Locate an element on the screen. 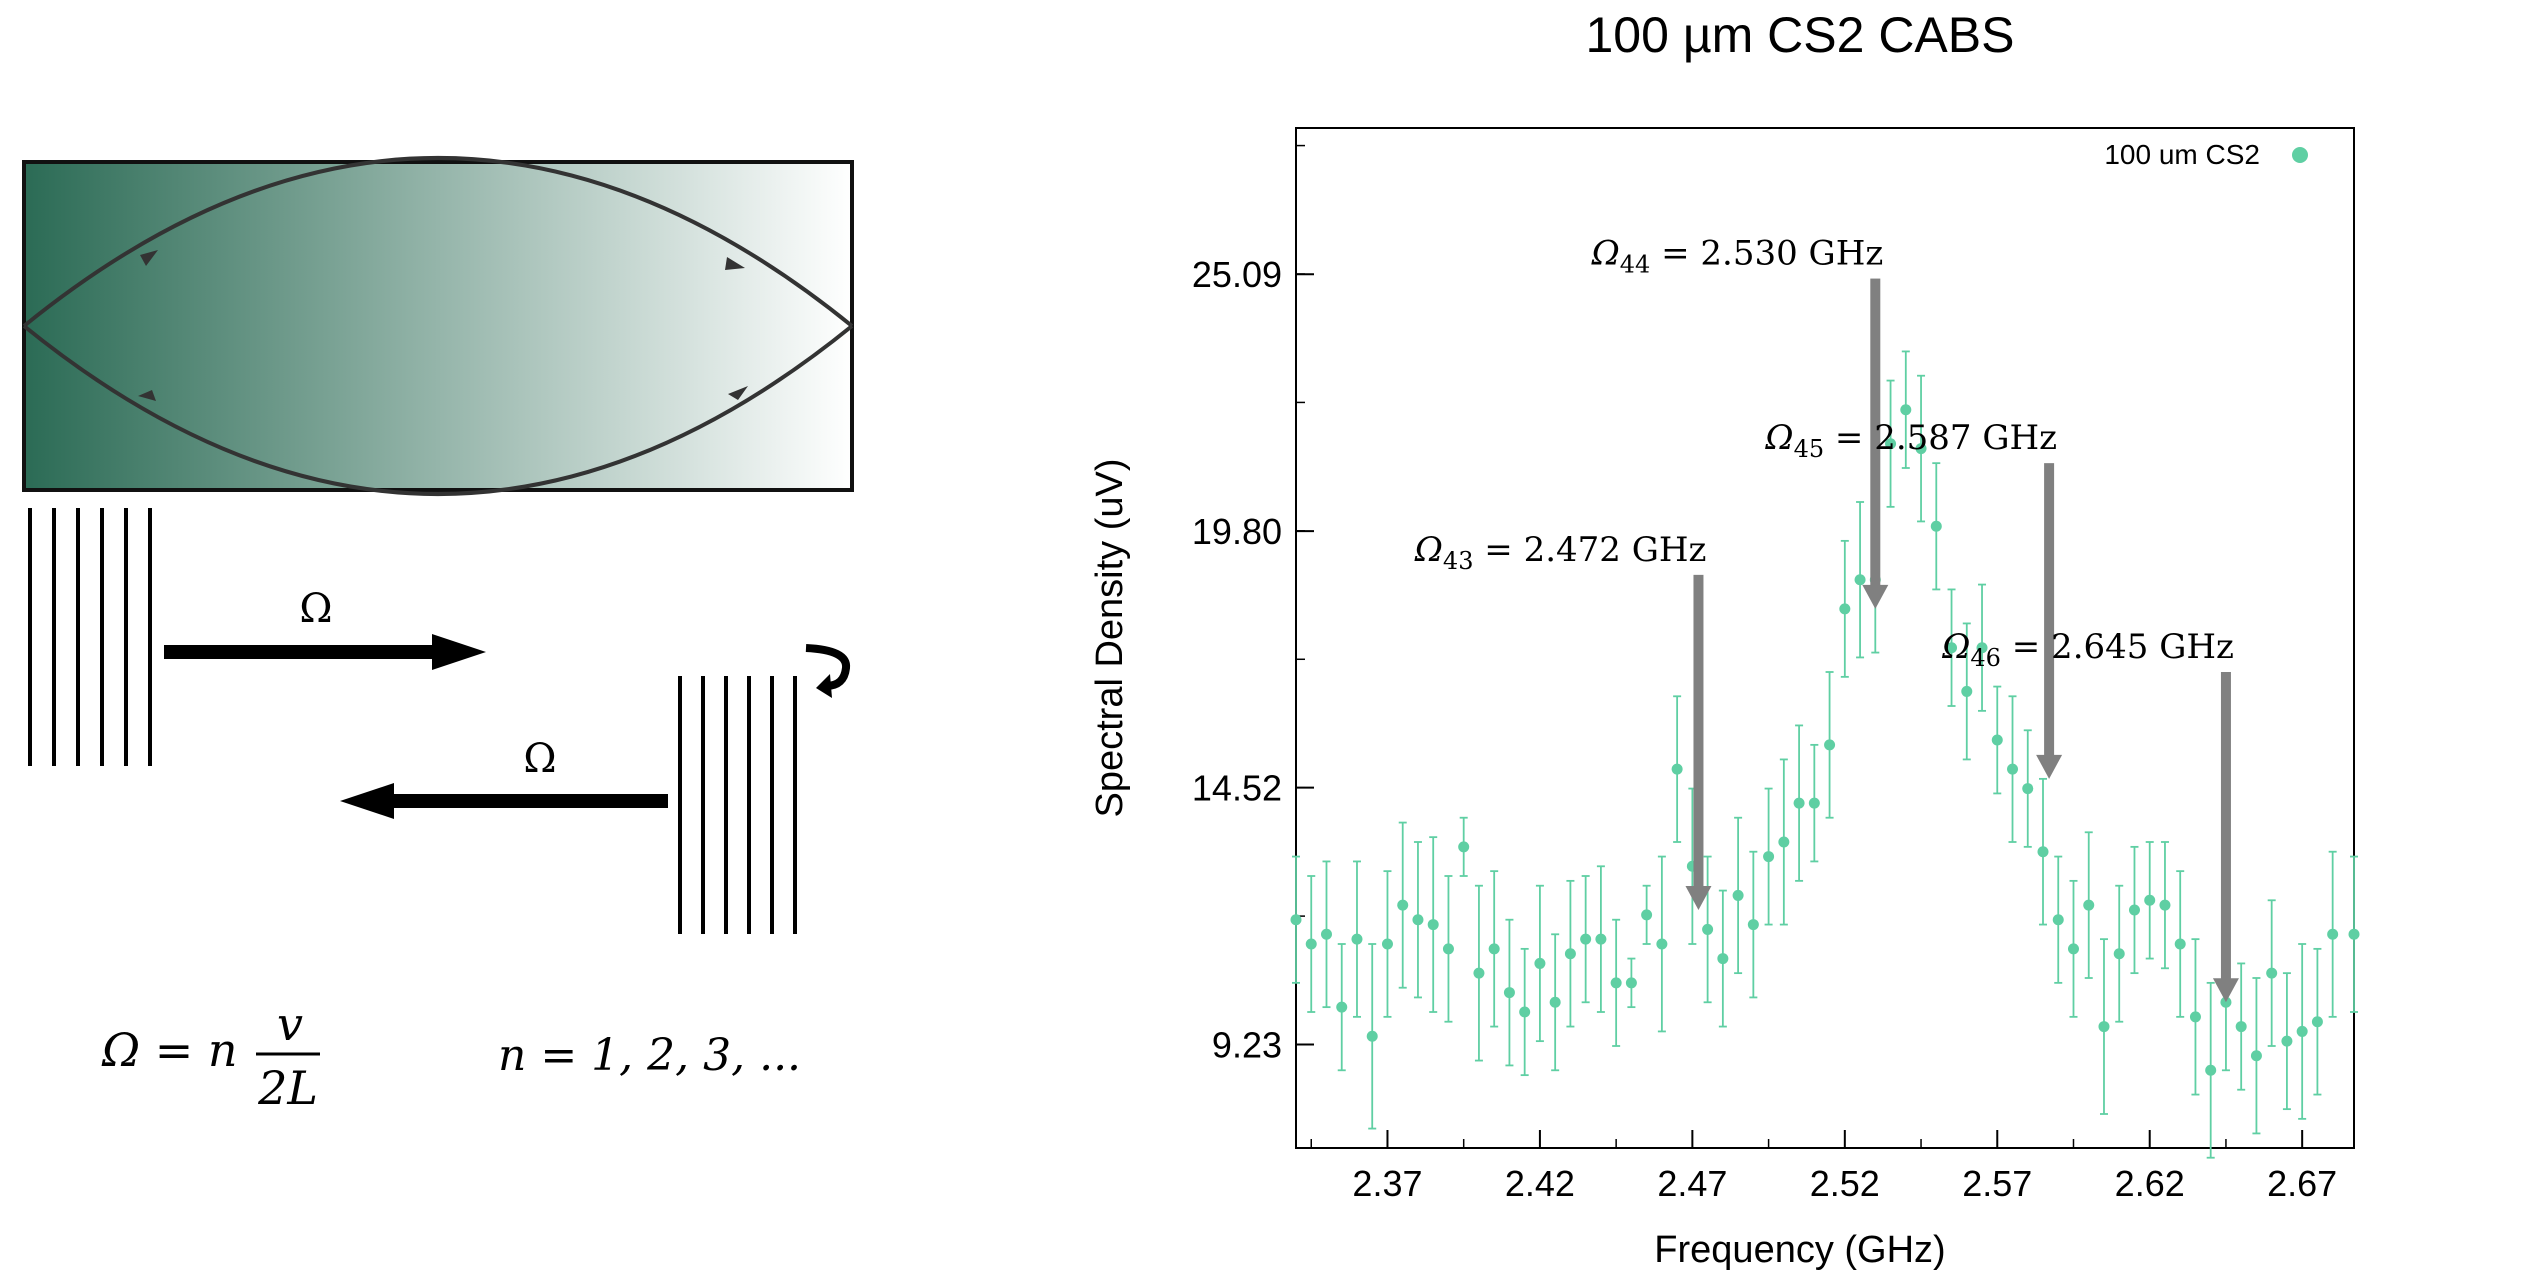 The width and height of the screenshot is (2536, 1286). omega-forward-label: Ω is located at coordinates (315, 609).